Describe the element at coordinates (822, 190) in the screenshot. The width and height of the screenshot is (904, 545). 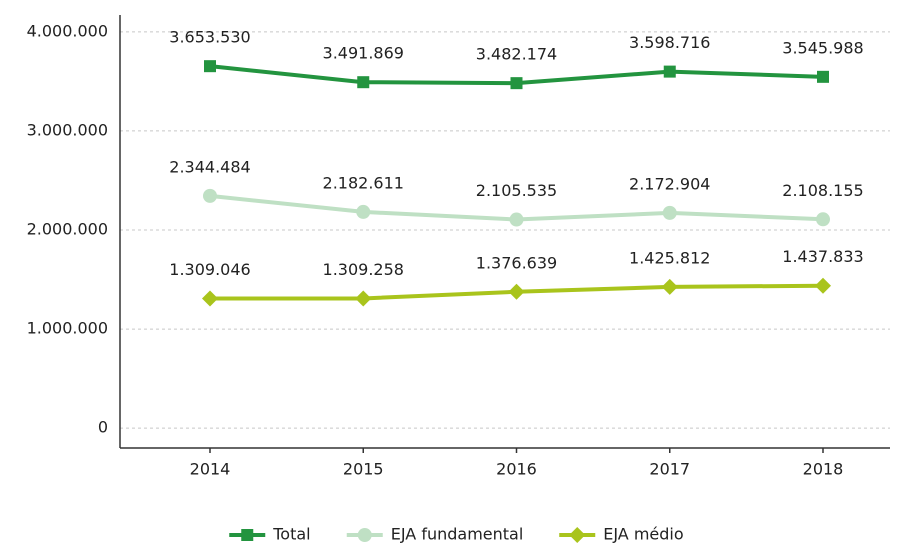
I see `data-label: 2.108.155` at that location.